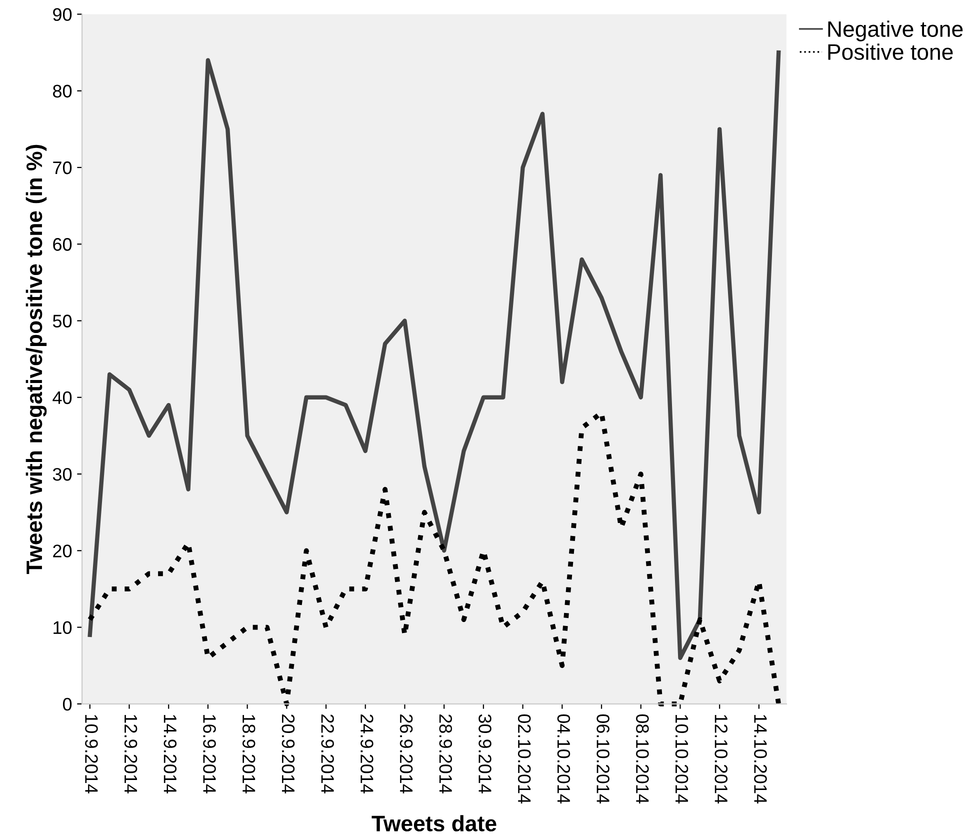  Describe the element at coordinates (642, 759) in the screenshot. I see `x-tick-label: 08.10.2014` at that location.